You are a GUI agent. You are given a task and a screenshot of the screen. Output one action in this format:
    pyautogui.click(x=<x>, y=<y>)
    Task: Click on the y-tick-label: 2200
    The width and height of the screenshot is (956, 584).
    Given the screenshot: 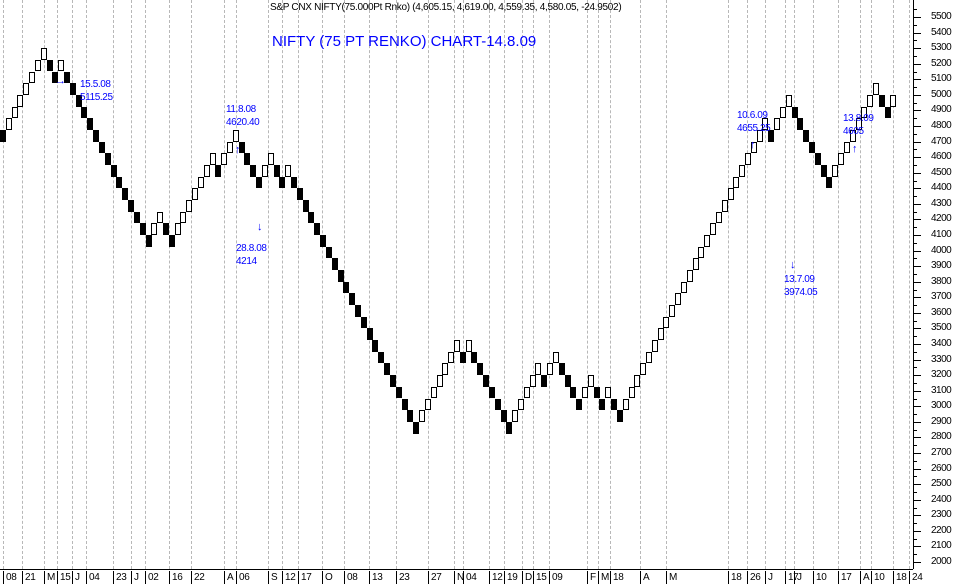 What is the action you would take?
    pyautogui.click(x=941, y=530)
    